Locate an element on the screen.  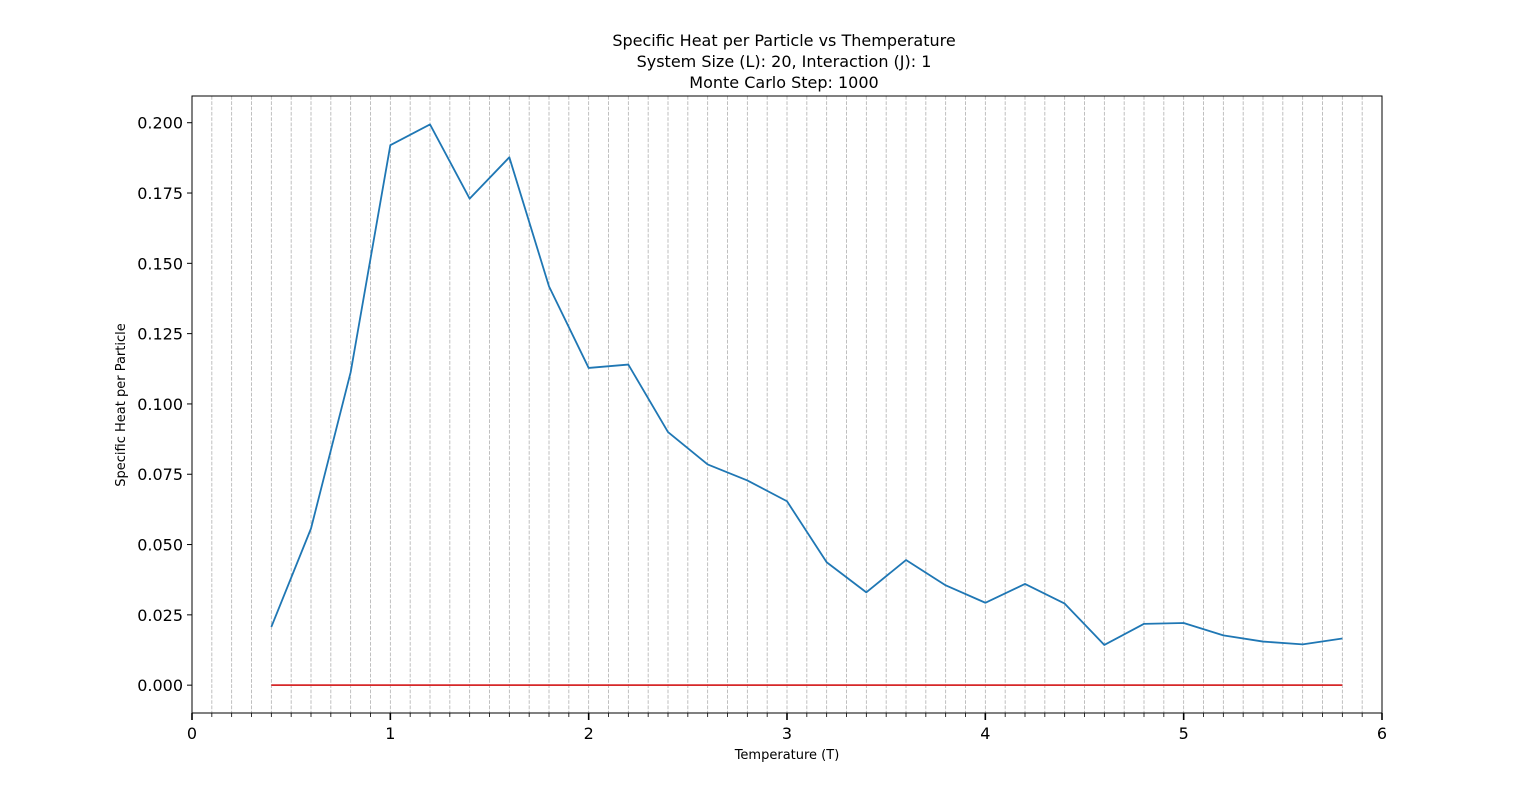
x-axis-ticks: 0 1 2 3 4 5 6 is located at coordinates (787, 728).